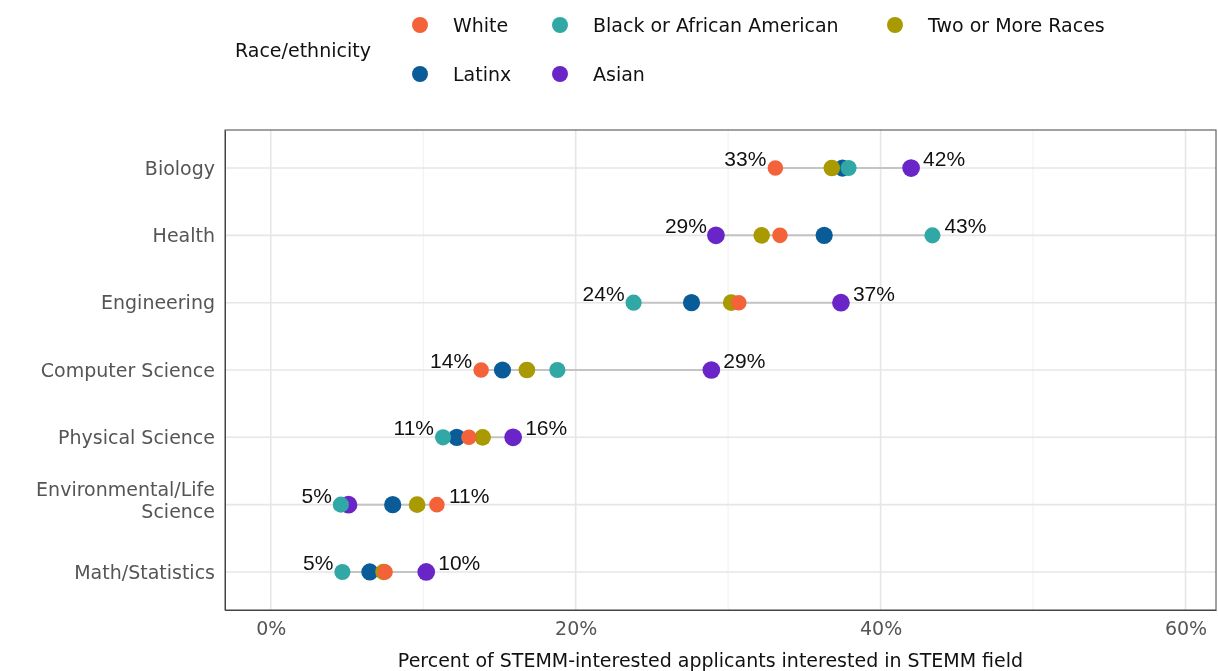  I want to click on data-label: 14%, so click(451, 360).